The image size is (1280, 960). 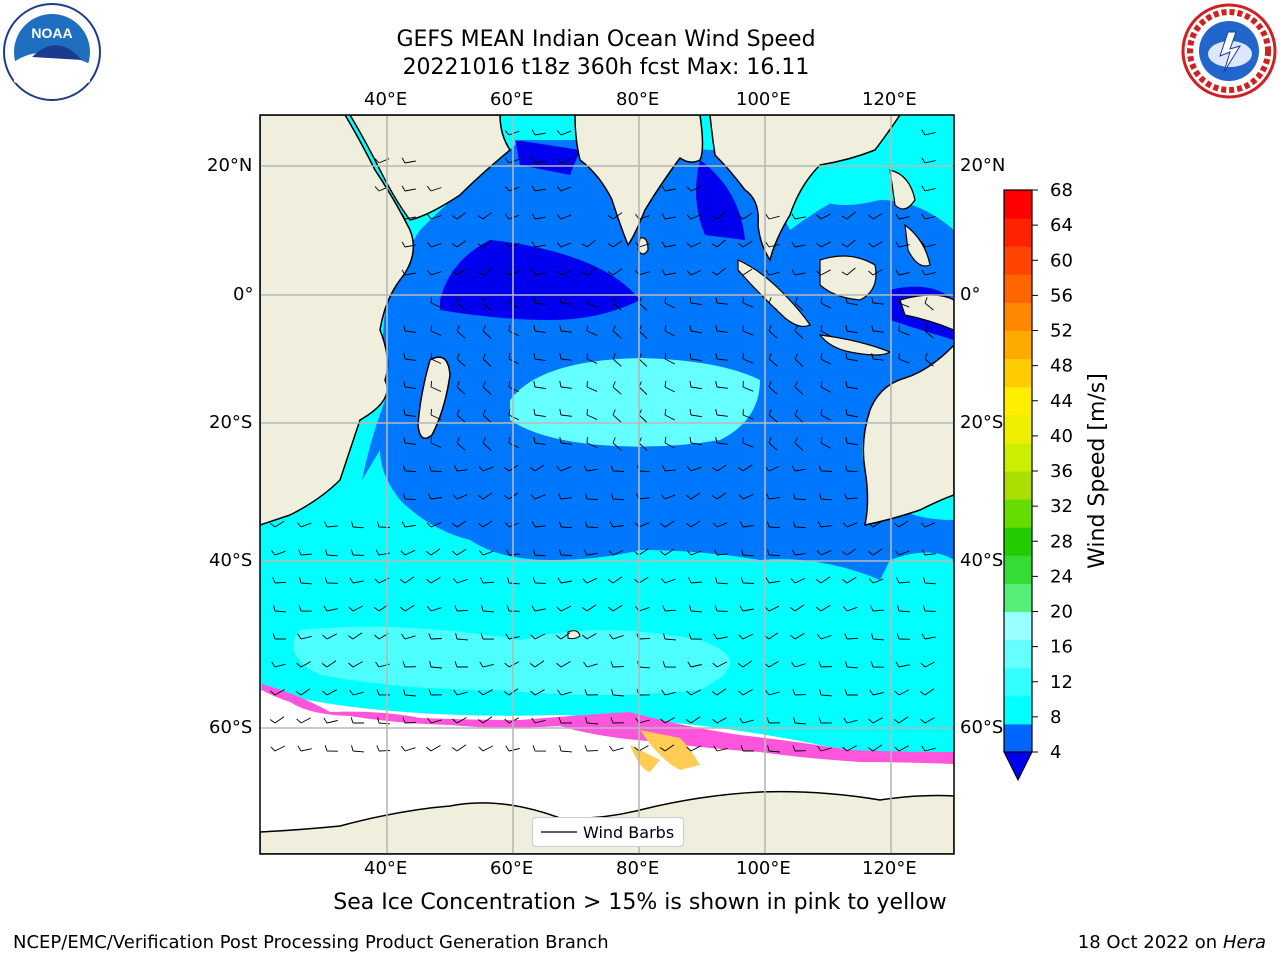 I want to click on colorbar-tick-label: 36, so click(x=1061, y=471).